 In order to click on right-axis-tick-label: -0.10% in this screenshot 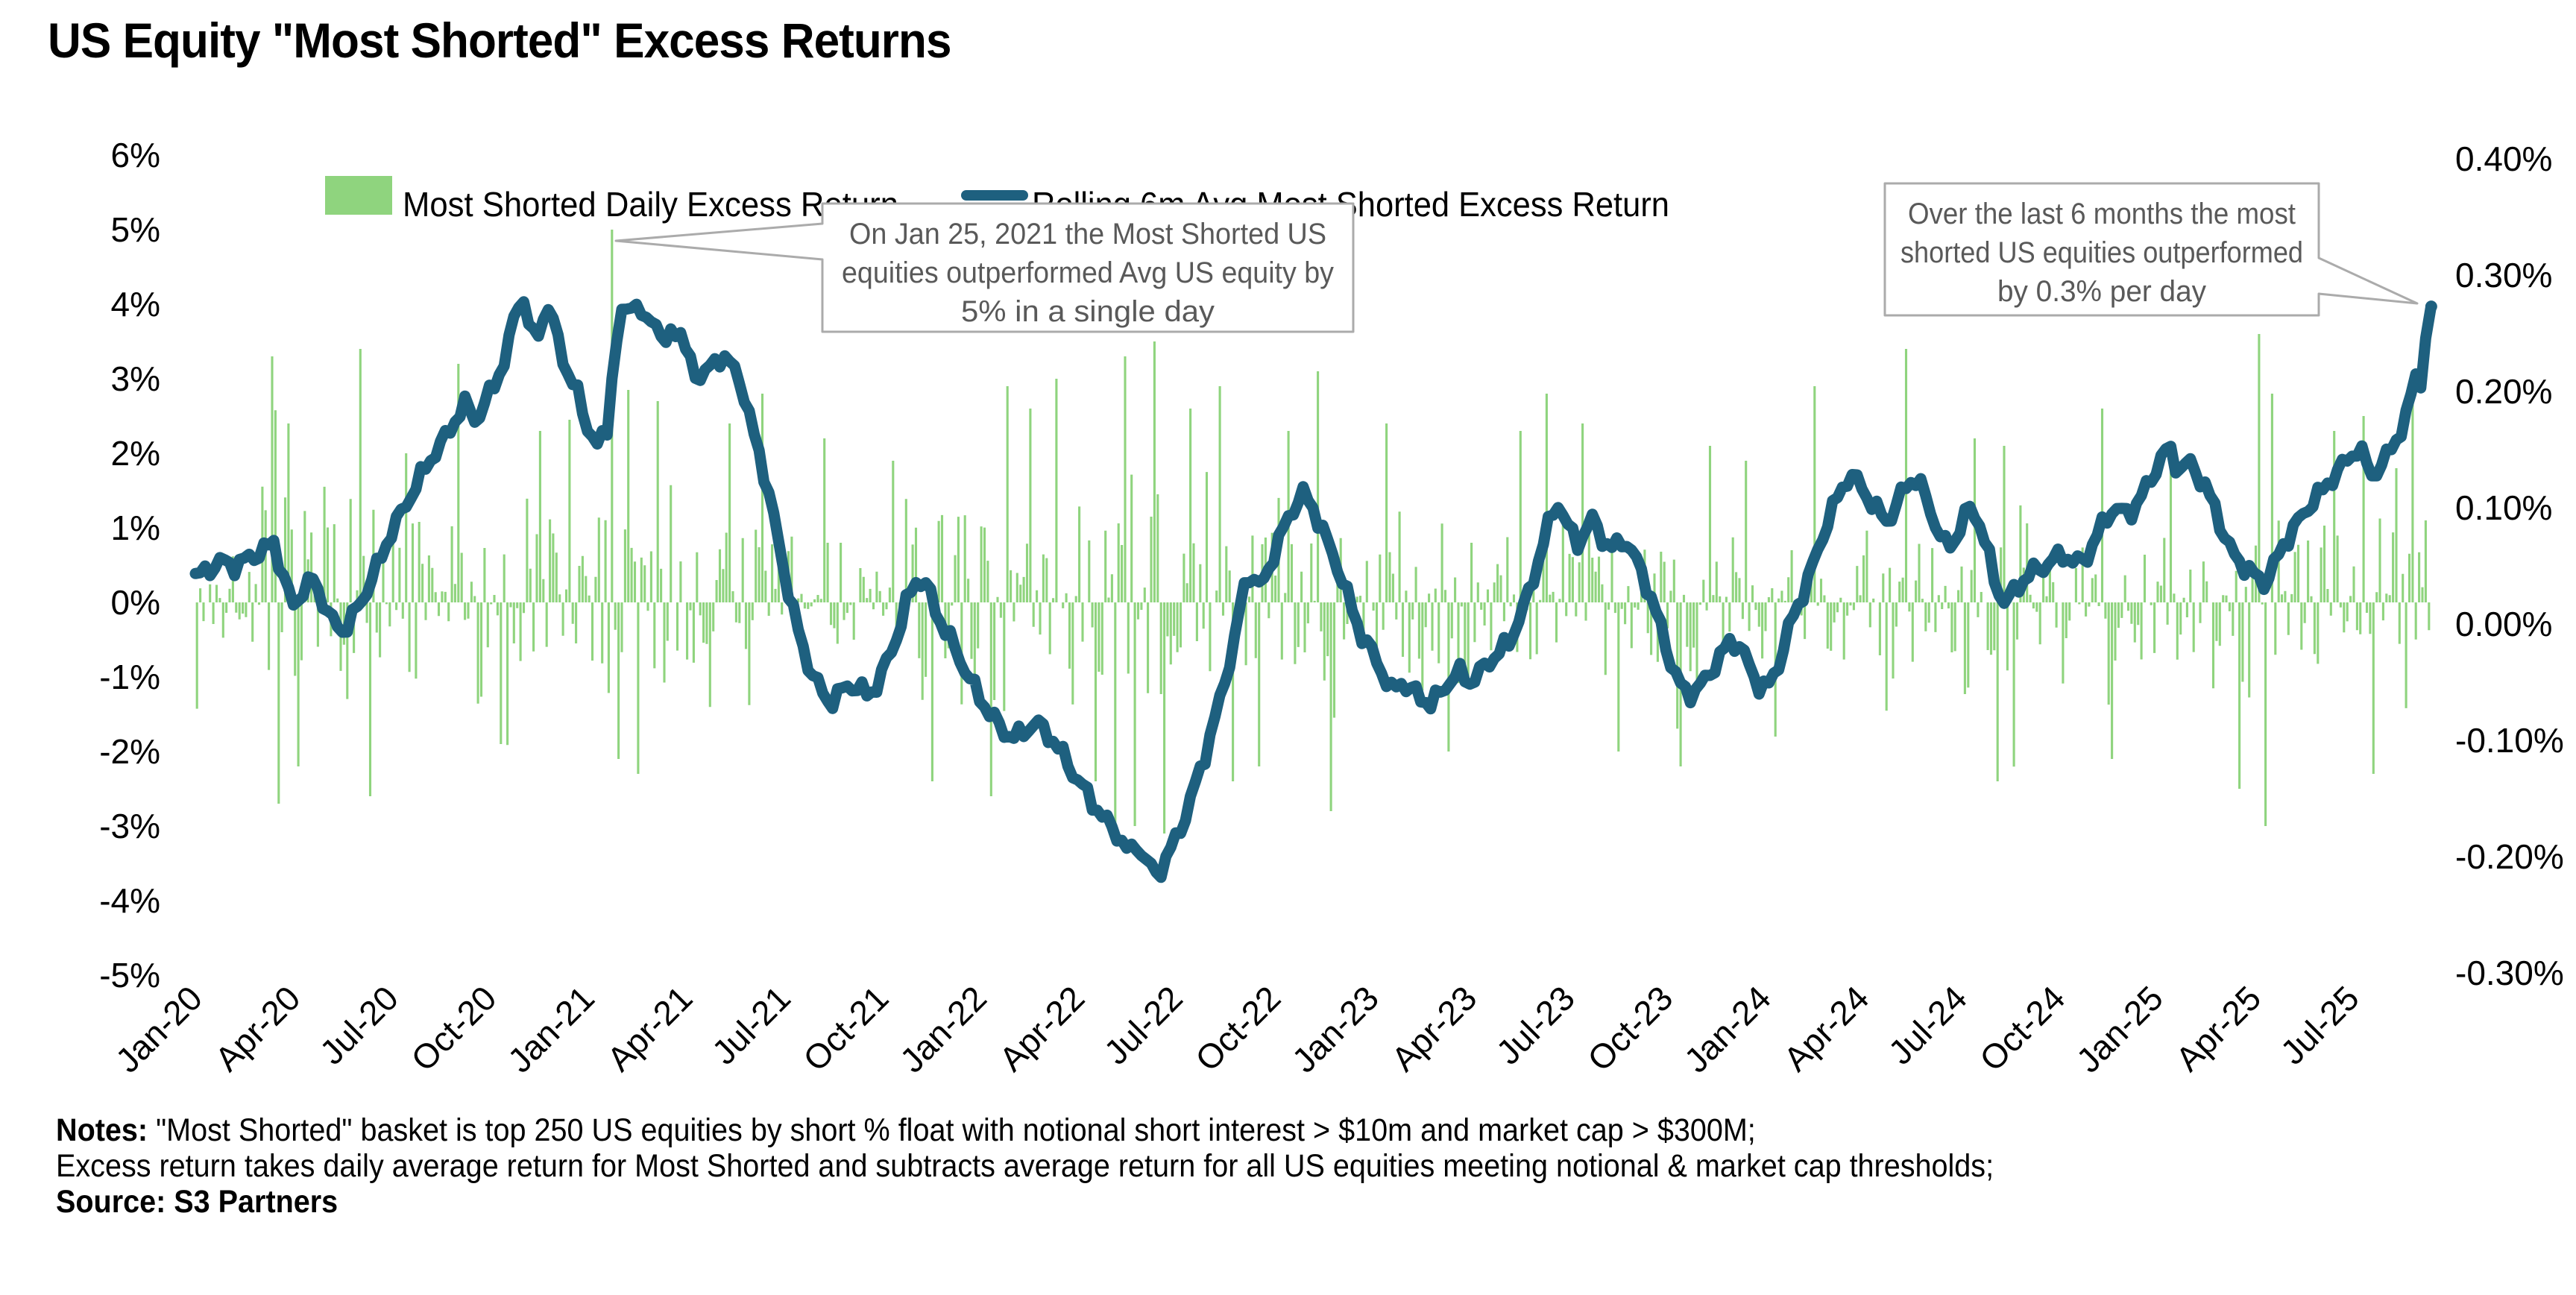, I will do `click(2509, 740)`.